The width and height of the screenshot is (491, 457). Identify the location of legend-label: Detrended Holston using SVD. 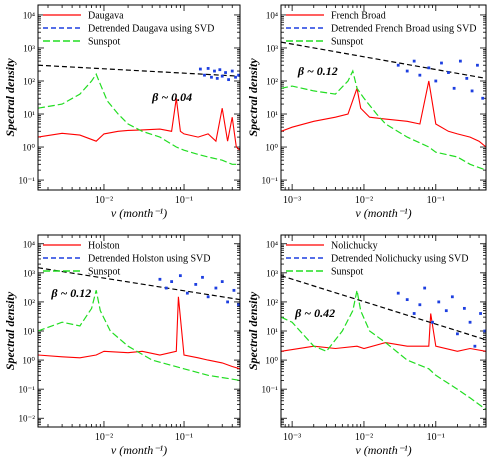
(149, 259).